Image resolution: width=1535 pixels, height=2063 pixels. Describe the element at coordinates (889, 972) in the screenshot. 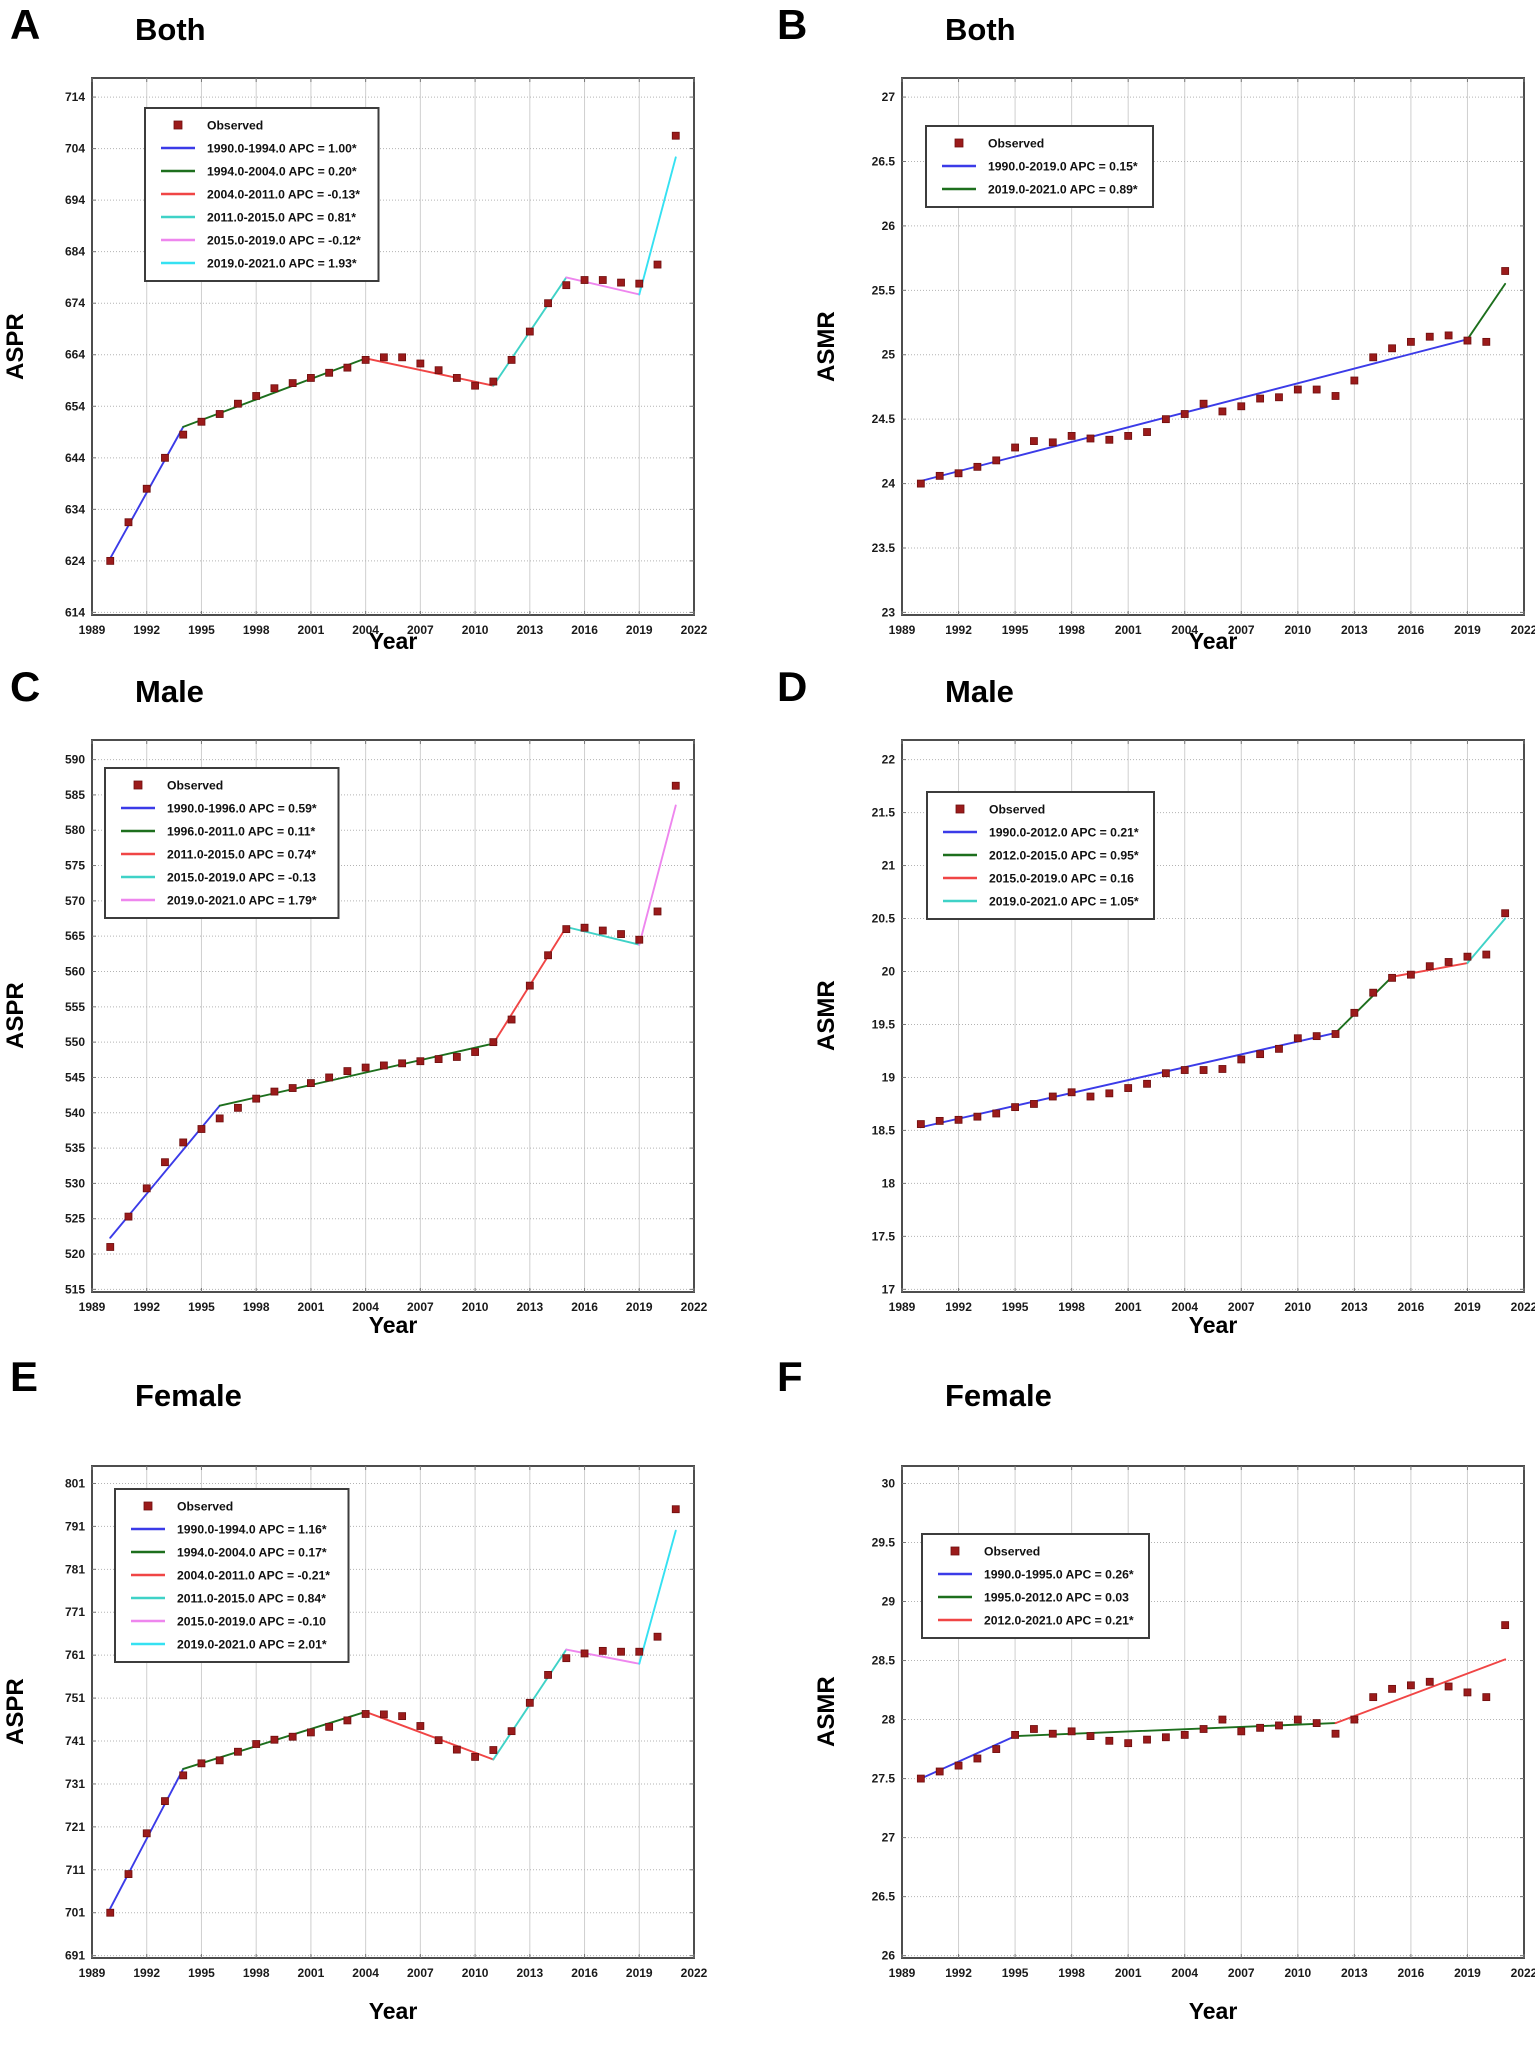

I see `svg-text: 20` at that location.